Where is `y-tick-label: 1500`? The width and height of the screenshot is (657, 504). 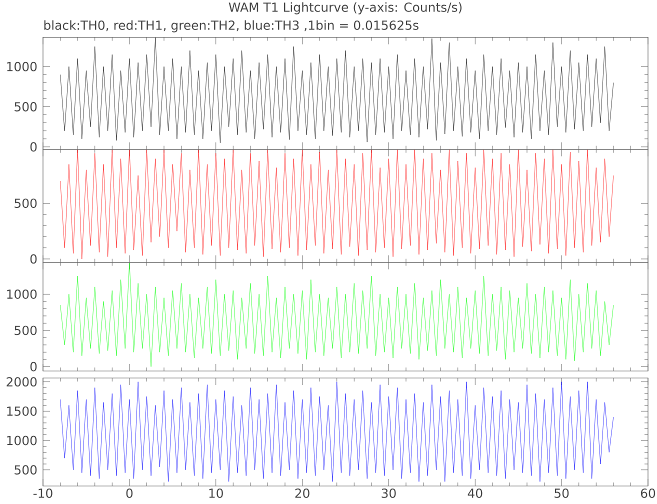
y-tick-label: 1500 is located at coordinates (22, 411).